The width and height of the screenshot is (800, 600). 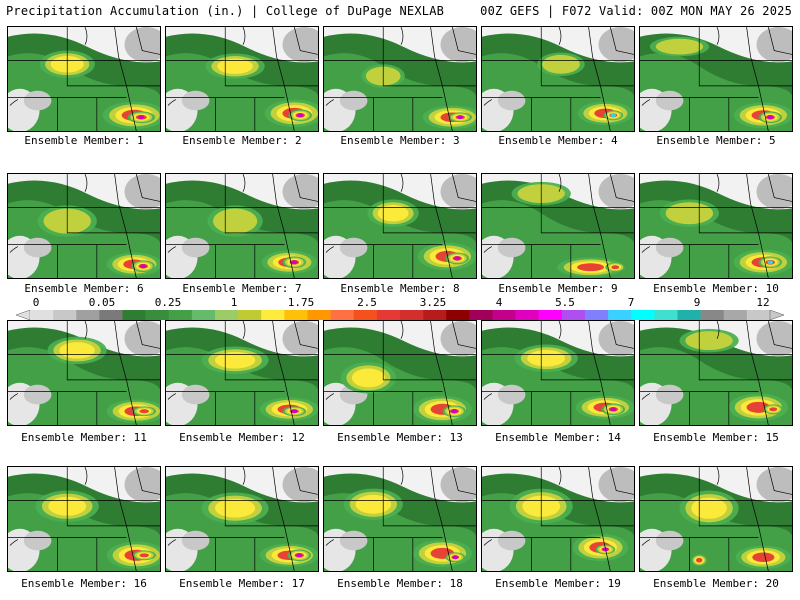 I want to click on colorbar-tick-label: 0.25, so click(x=168, y=302).